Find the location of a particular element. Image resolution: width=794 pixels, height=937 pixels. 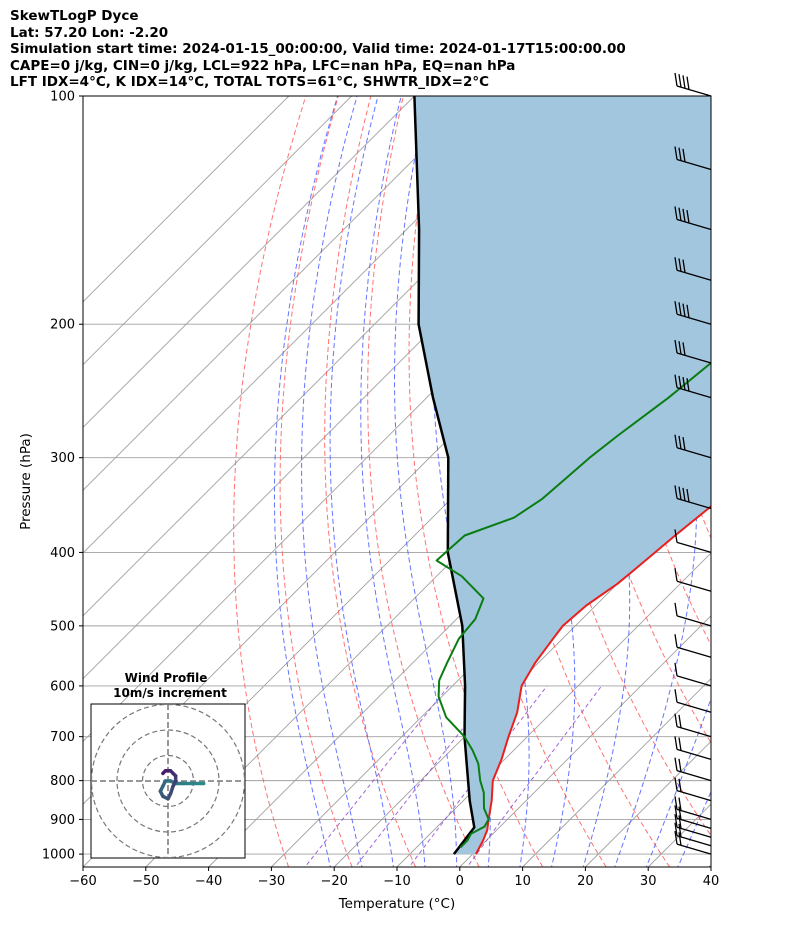

station-coordinates: Lat: 57.20 Lon: -2.20 is located at coordinates (89, 32).